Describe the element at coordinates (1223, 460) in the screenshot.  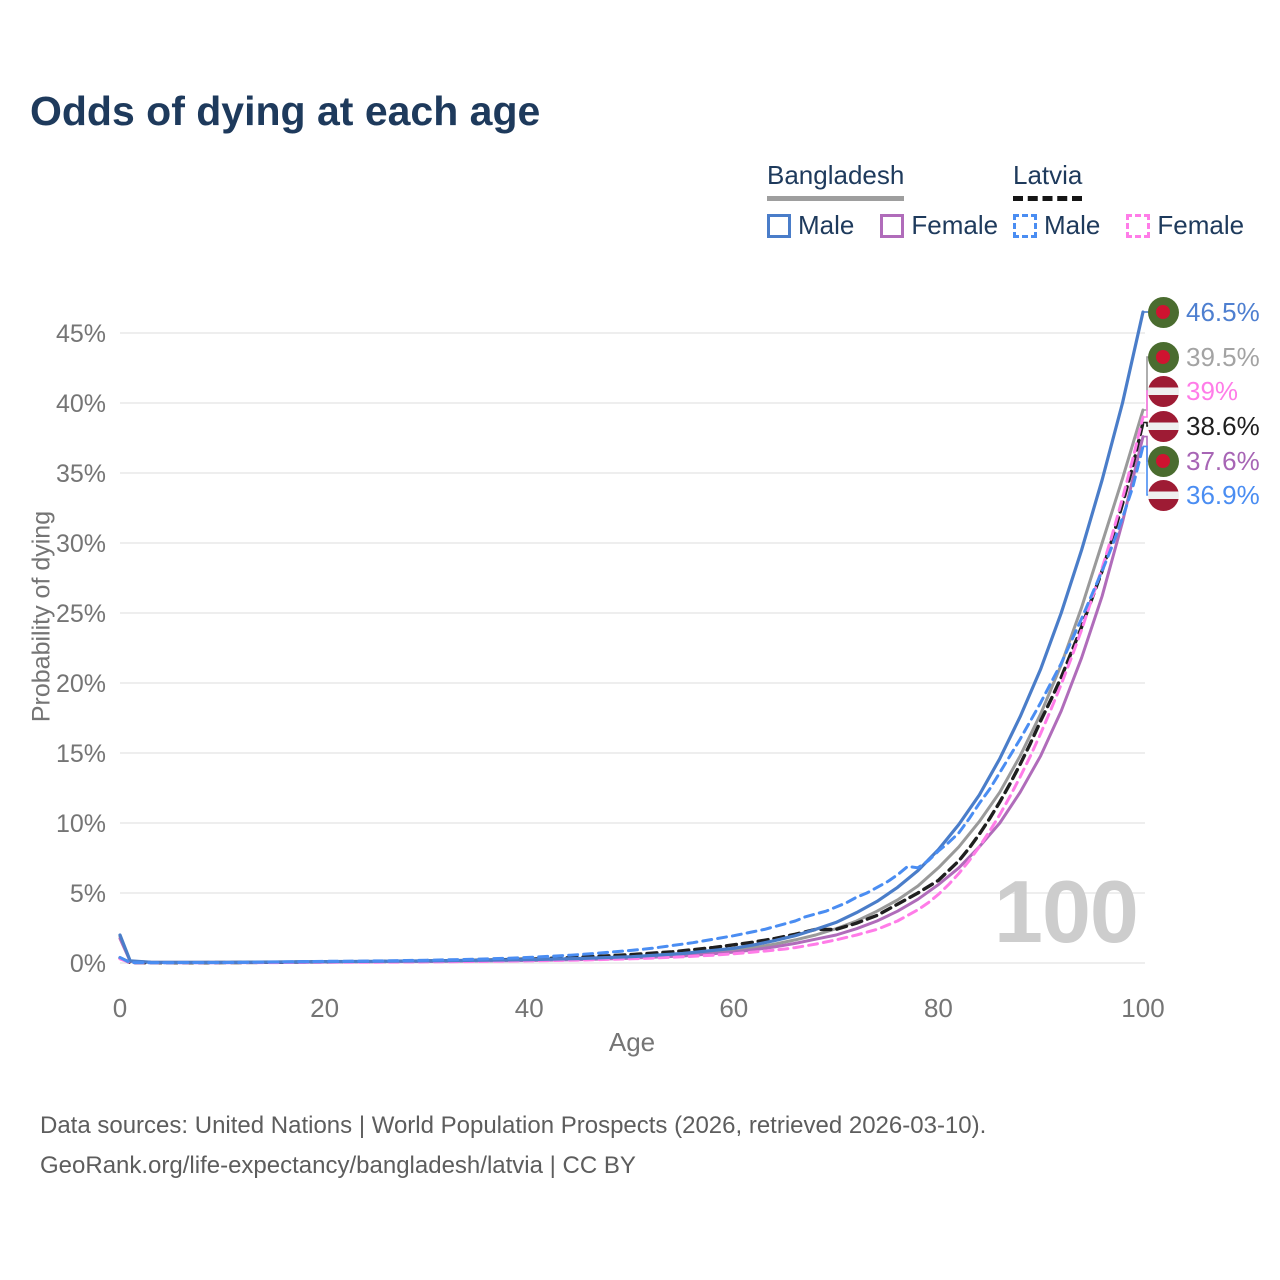
I see `end-label-value: 37.6%` at that location.